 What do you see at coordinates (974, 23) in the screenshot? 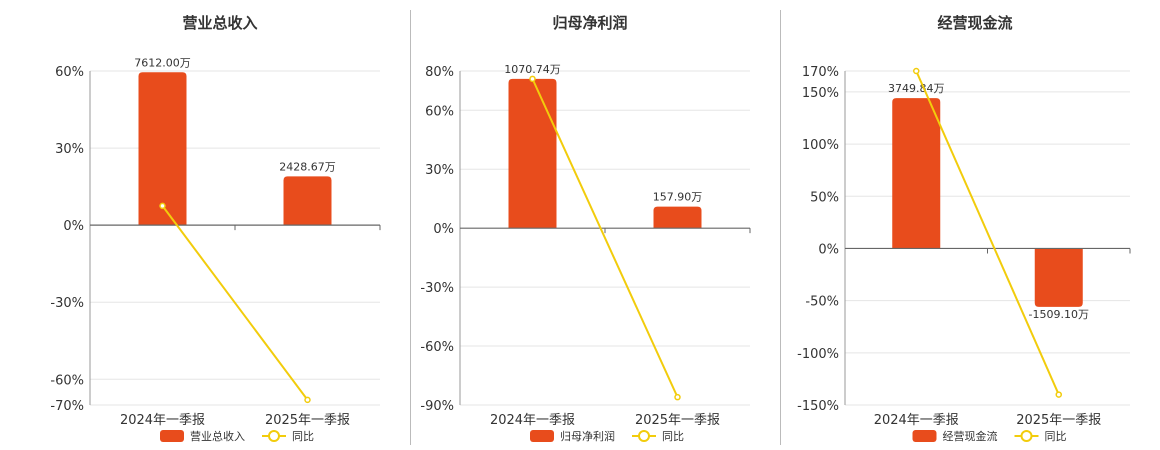
I see `chart-title: 经营现金流` at bounding box center [974, 23].